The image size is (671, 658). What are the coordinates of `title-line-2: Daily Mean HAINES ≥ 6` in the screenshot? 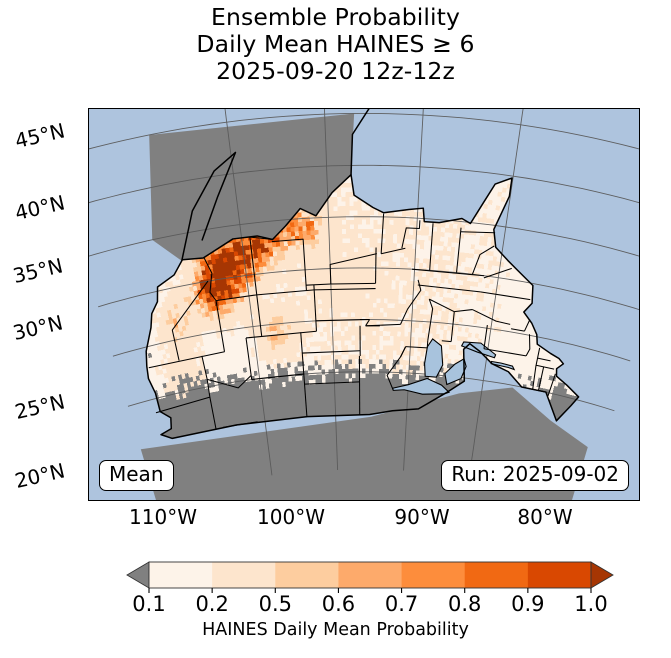 It's located at (335, 44).